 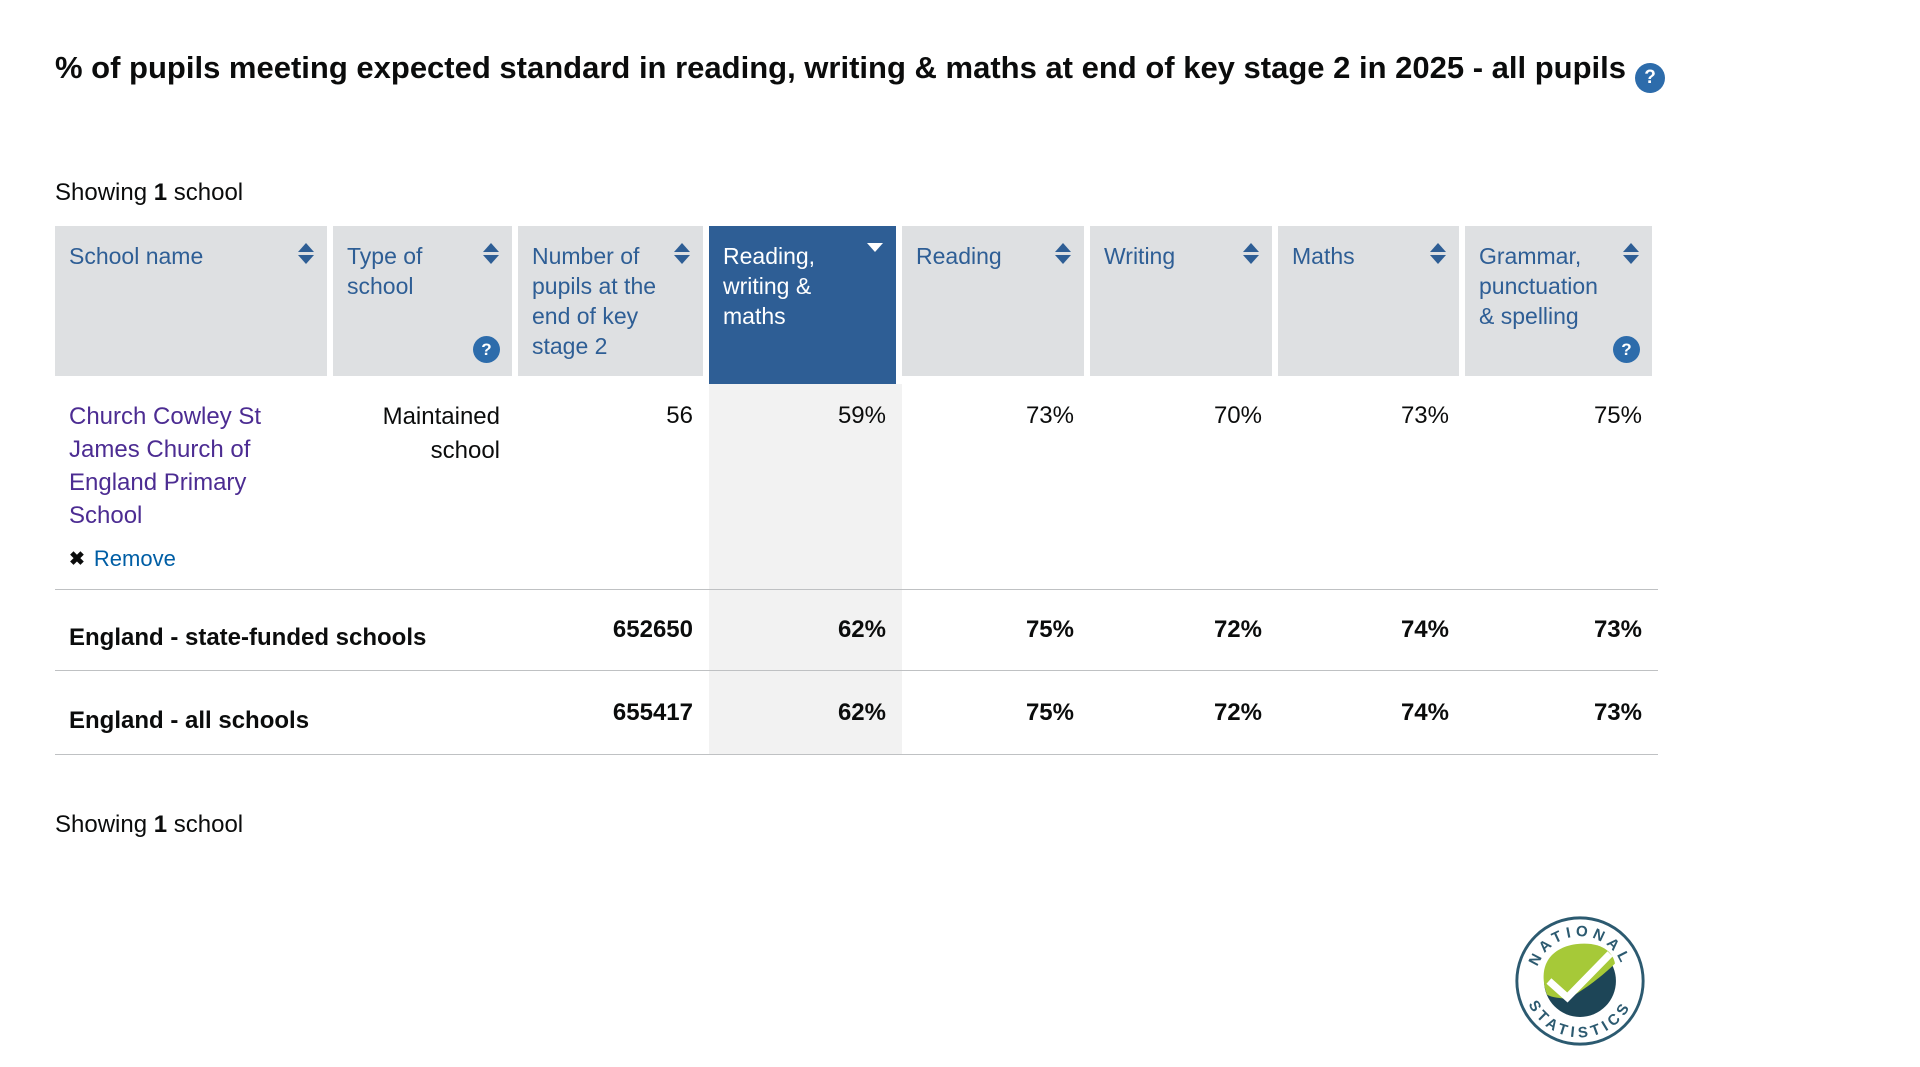 What do you see at coordinates (1371, 487) in the screenshot?
I see `school-maths-value: 73%` at bounding box center [1371, 487].